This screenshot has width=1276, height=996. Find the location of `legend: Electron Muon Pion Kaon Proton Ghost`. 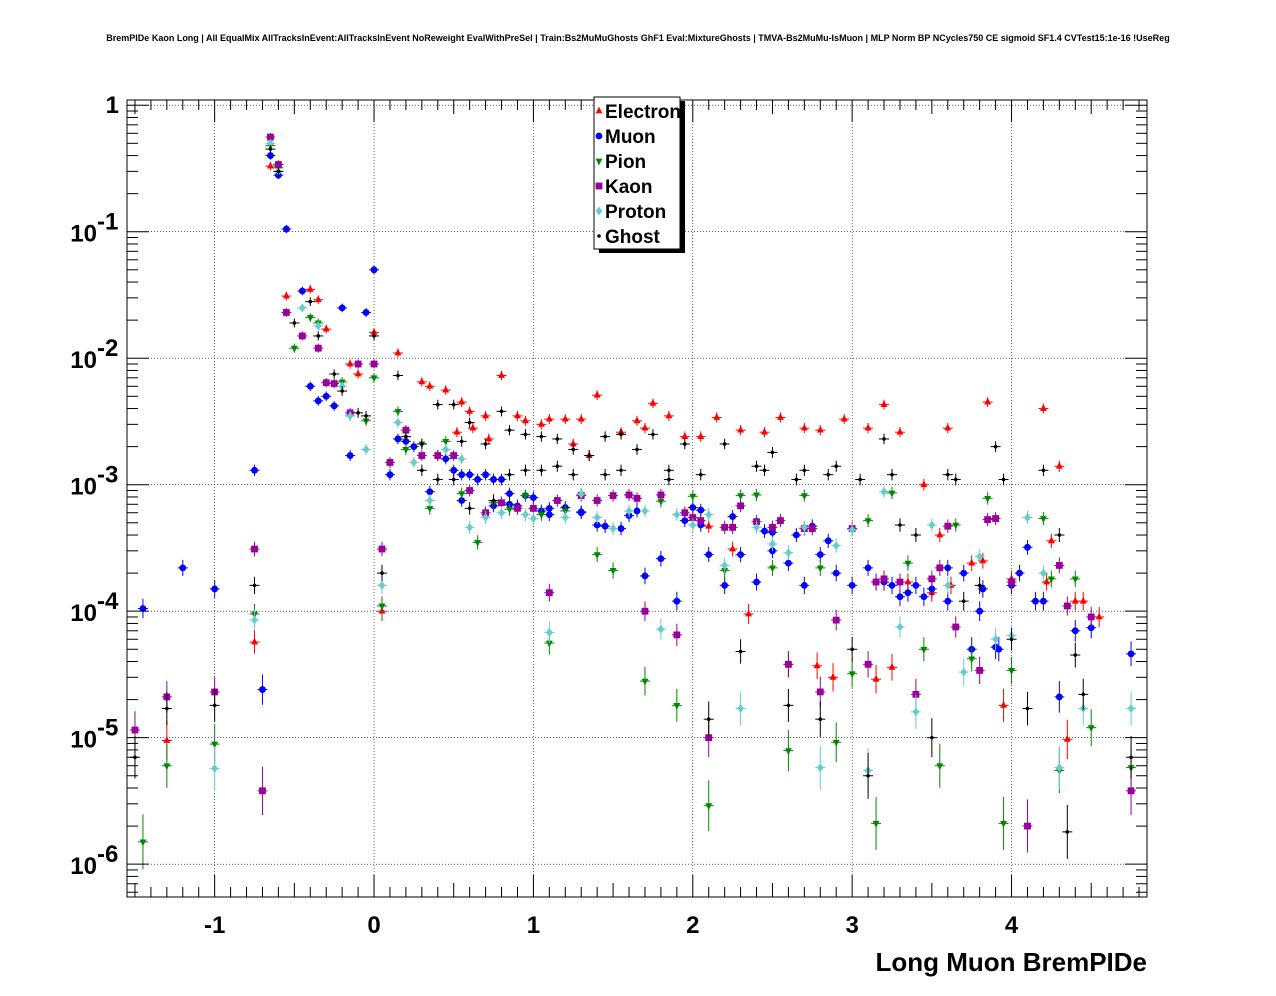

legend: Electron Muon Pion Kaon Proton Ghost is located at coordinates (639, 174).